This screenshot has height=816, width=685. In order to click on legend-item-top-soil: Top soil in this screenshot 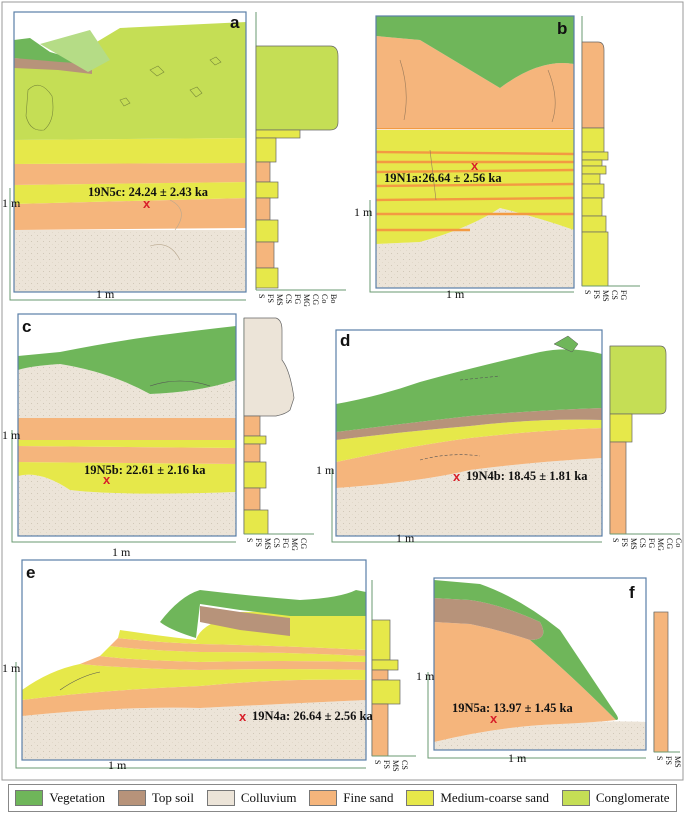, I will do `click(155, 798)`.